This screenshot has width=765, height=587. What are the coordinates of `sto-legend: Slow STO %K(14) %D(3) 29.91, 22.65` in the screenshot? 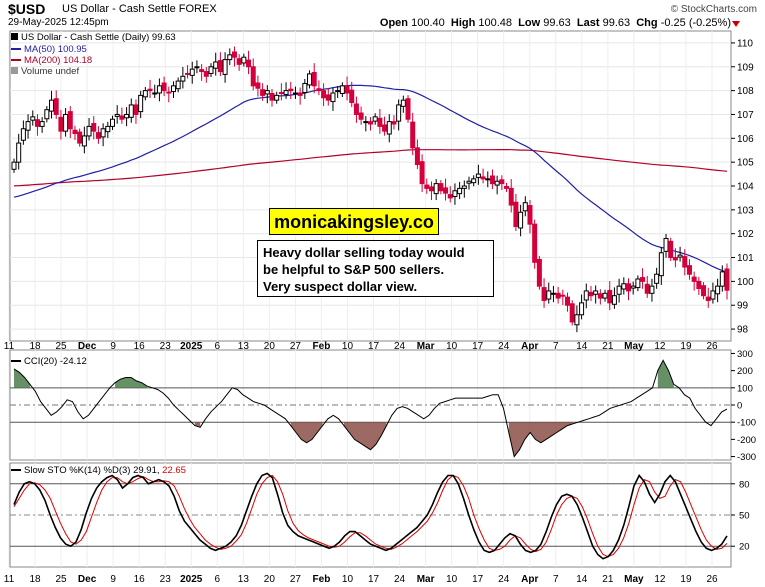 It's located at (98, 470).